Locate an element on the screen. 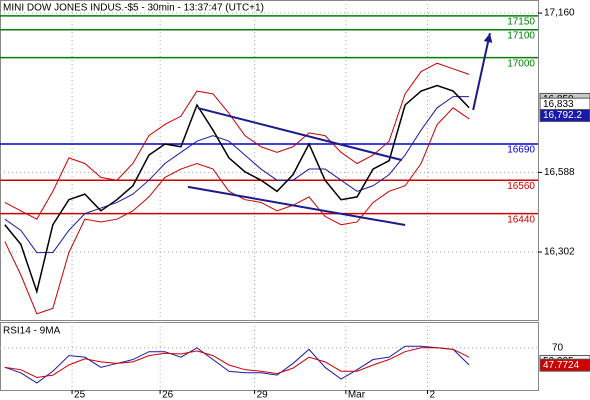  price-tag-label: 47.7724 is located at coordinates (561, 365).